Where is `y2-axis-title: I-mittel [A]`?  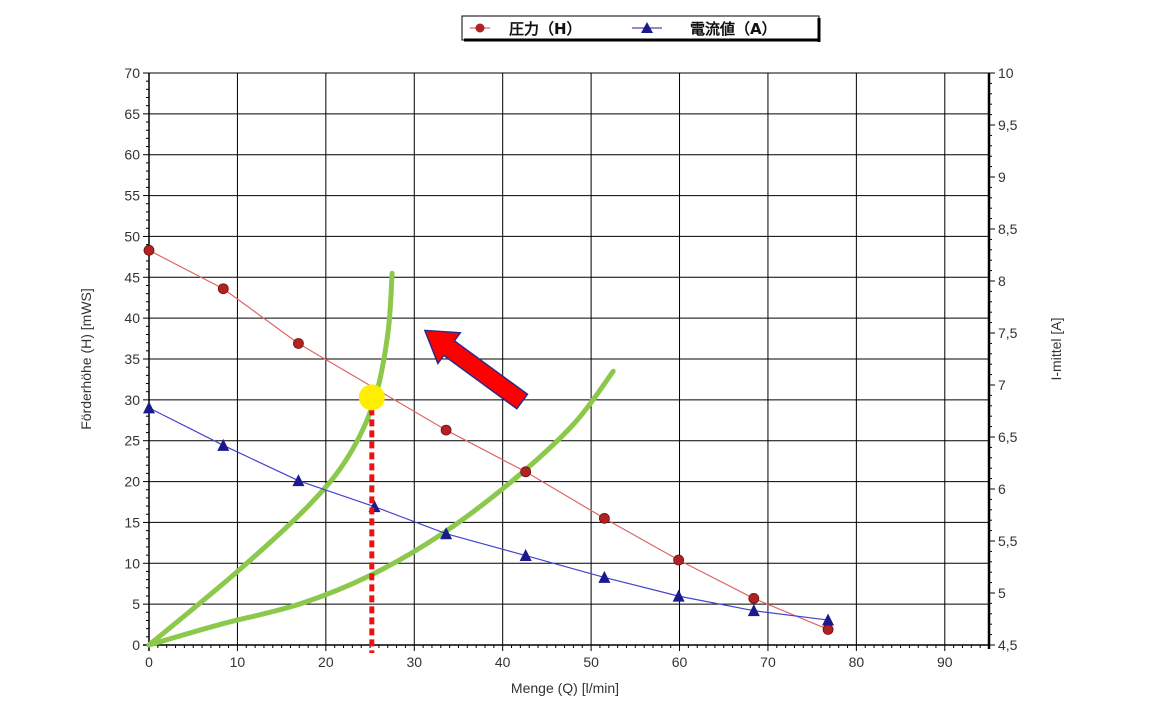 y2-axis-title: I-mittel [A] is located at coordinates (1056, 348).